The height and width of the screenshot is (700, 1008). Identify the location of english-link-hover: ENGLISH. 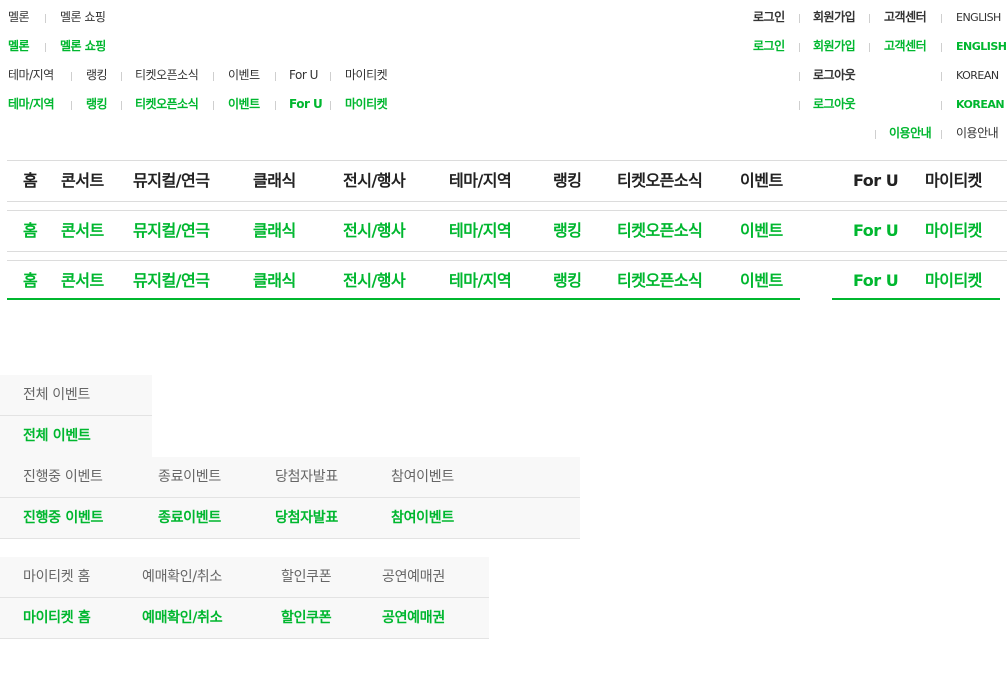
(981, 46).